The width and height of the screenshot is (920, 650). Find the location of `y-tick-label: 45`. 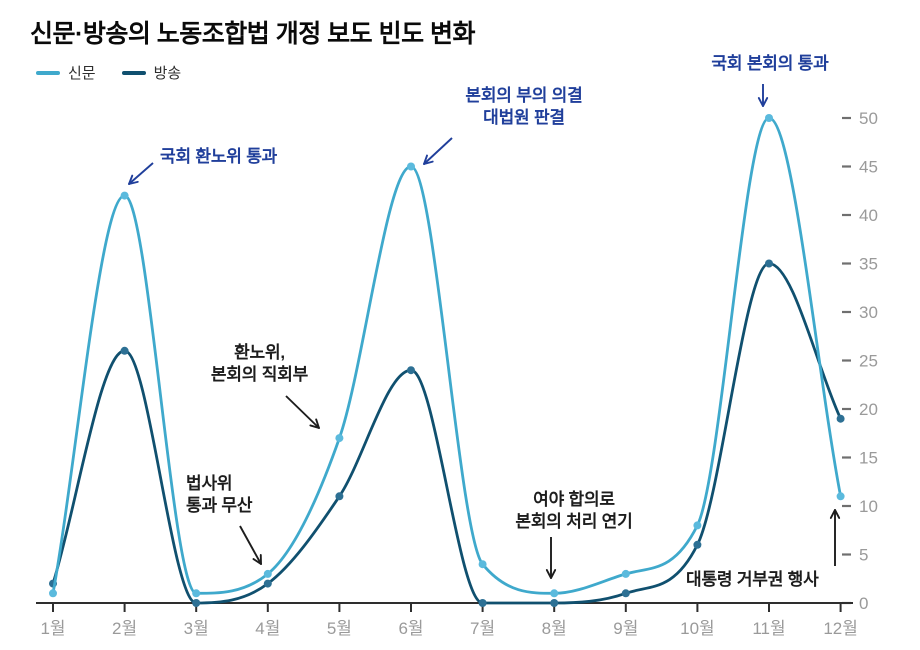

y-tick-label: 45 is located at coordinates (868, 167).